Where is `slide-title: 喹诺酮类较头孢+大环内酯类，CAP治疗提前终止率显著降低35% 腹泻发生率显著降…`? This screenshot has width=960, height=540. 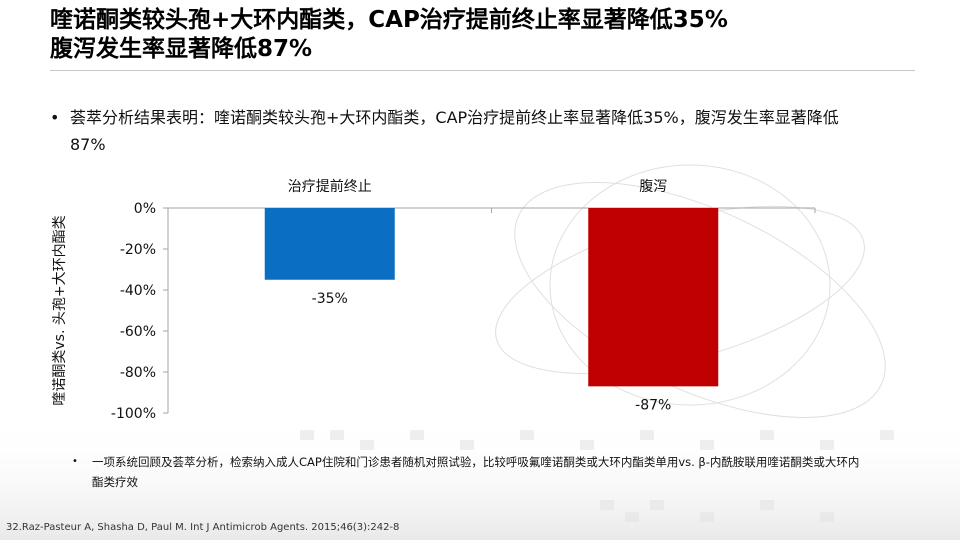
slide-title: 喹诺酮类较头孢+大环内酯类，CAP治疗提前终止率显著降低35% 腹泻发生率显著降… is located at coordinates (480, 35).